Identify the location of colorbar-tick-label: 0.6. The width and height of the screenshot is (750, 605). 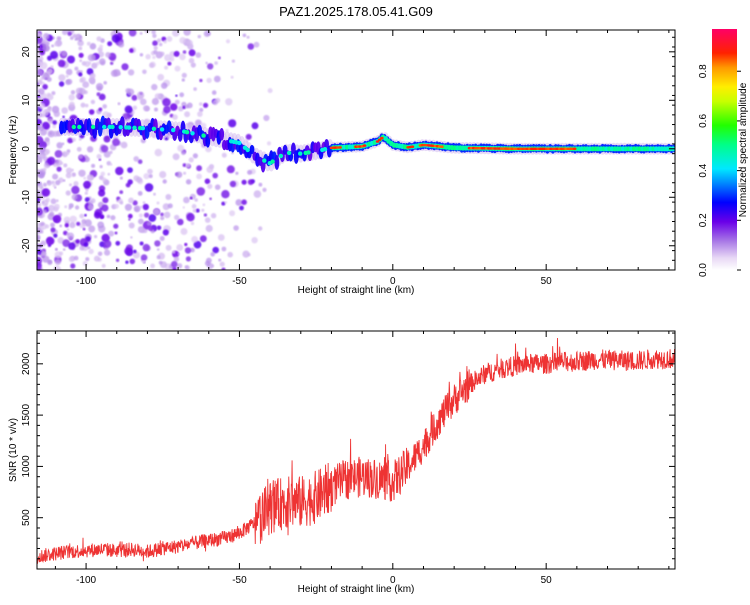
(703, 121).